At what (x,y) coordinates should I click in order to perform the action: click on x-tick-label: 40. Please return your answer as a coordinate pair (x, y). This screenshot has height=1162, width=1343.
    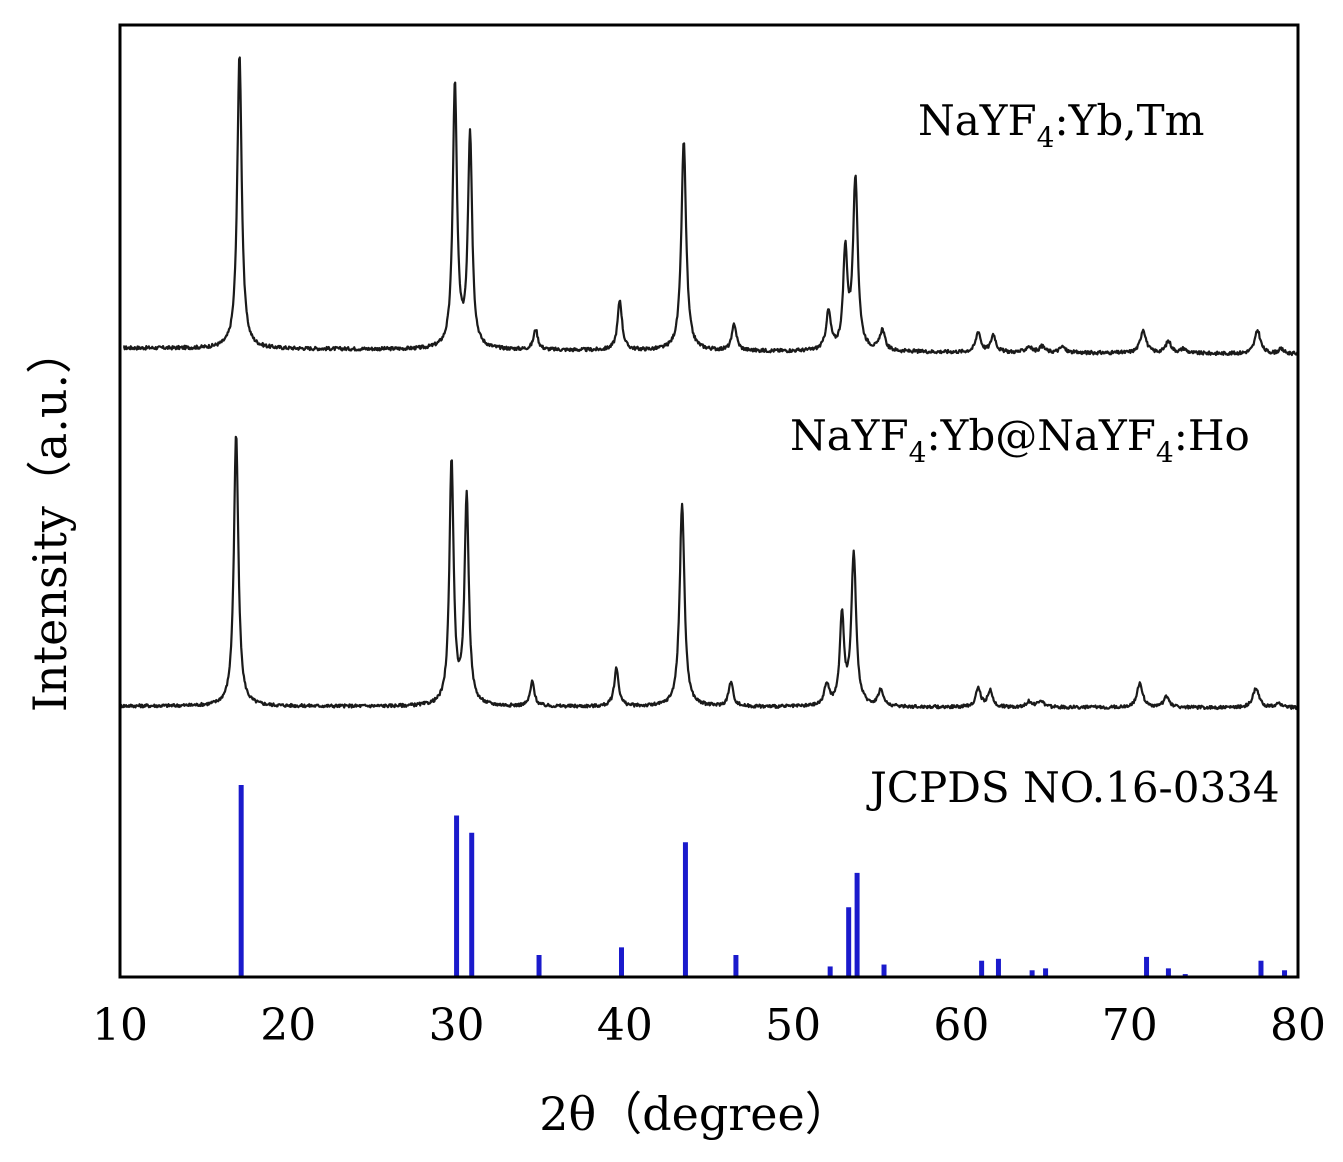
    Looking at the image, I should click on (625, 1025).